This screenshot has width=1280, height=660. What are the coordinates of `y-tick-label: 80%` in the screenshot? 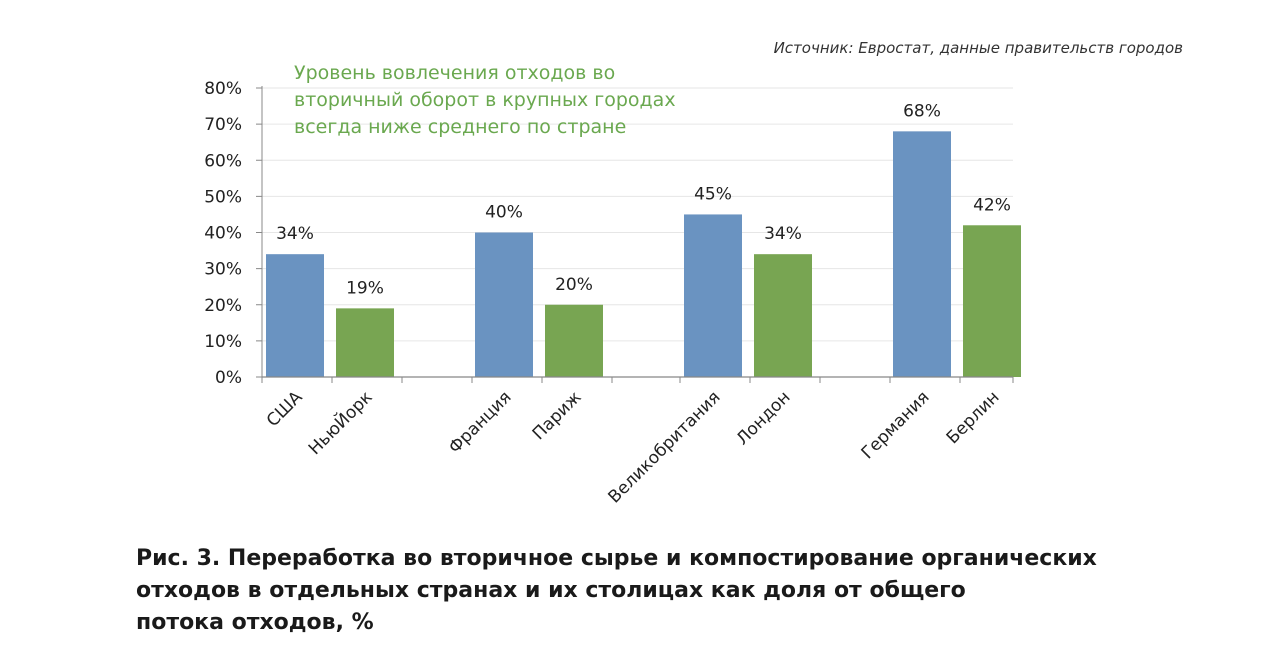 It's located at (223, 89).